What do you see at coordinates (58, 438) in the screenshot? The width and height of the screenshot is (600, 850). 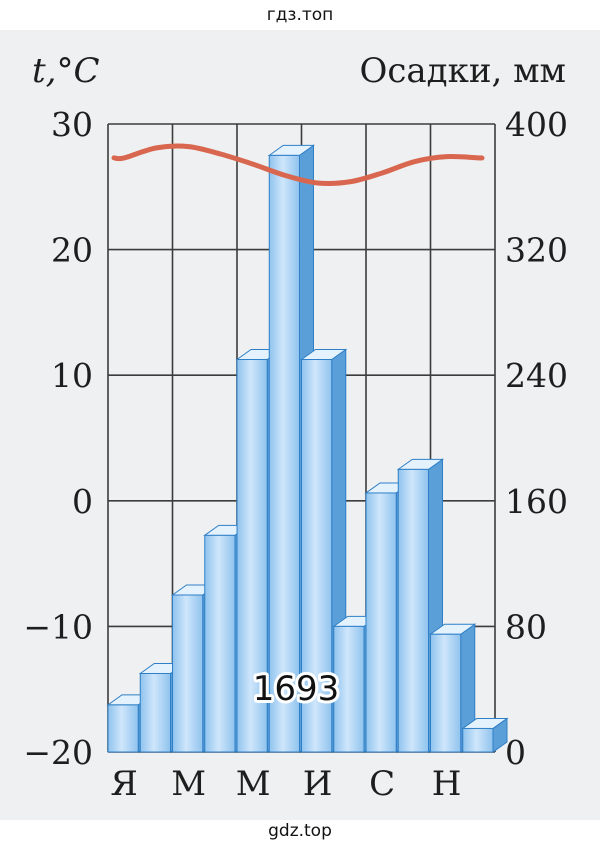 I see `left-axis-ticks: 30 20 10 0 −10 −20` at bounding box center [58, 438].